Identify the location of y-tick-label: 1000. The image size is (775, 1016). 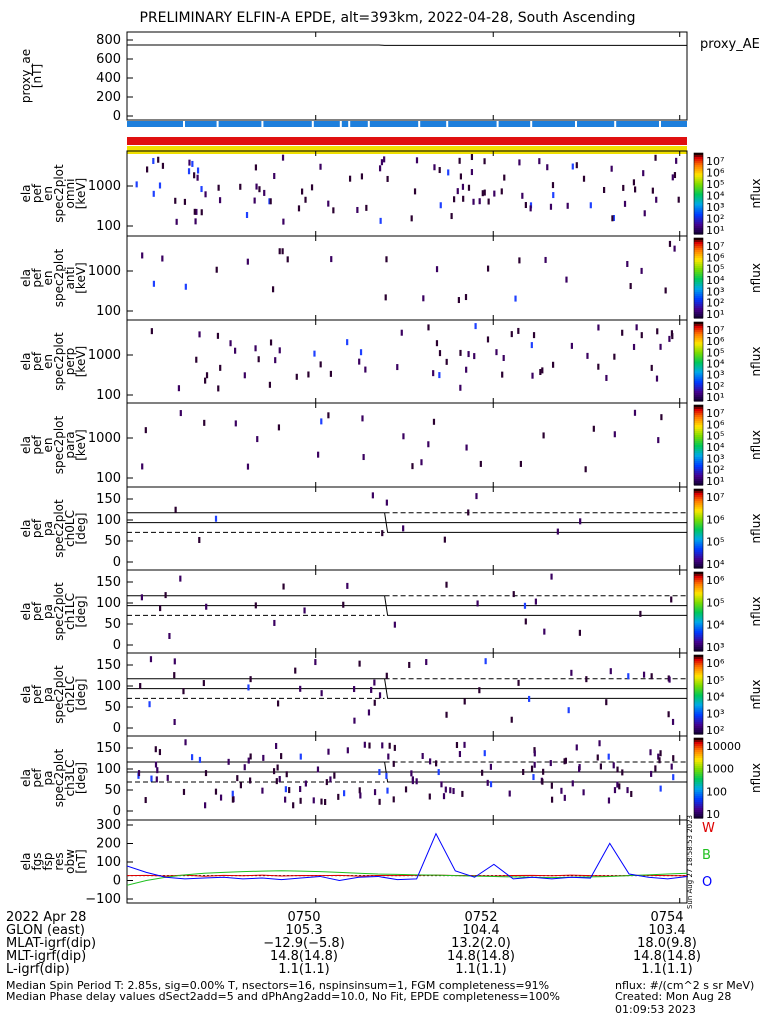
(104, 271).